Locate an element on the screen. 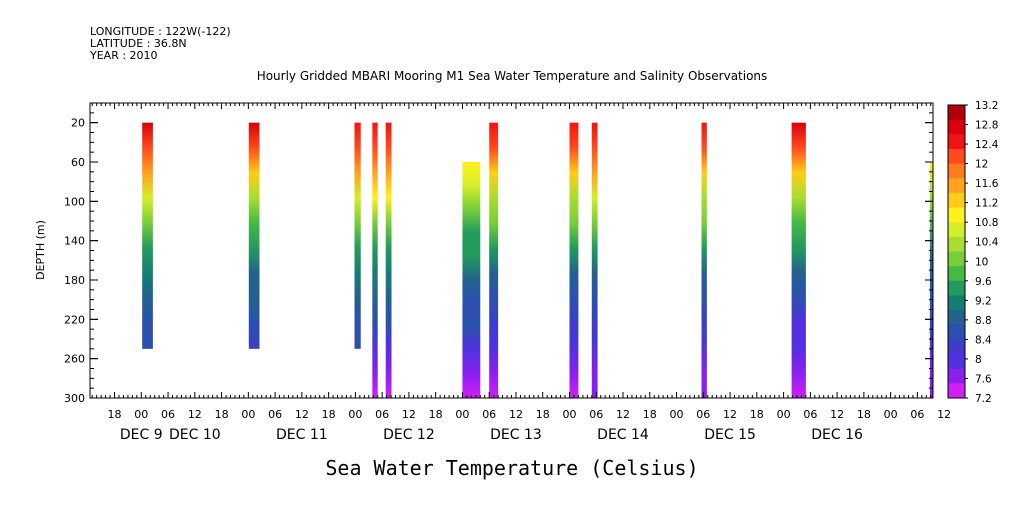 Image resolution: width=1009 pixels, height=509 pixels. colorbar-label: 11.2 is located at coordinates (986, 204).